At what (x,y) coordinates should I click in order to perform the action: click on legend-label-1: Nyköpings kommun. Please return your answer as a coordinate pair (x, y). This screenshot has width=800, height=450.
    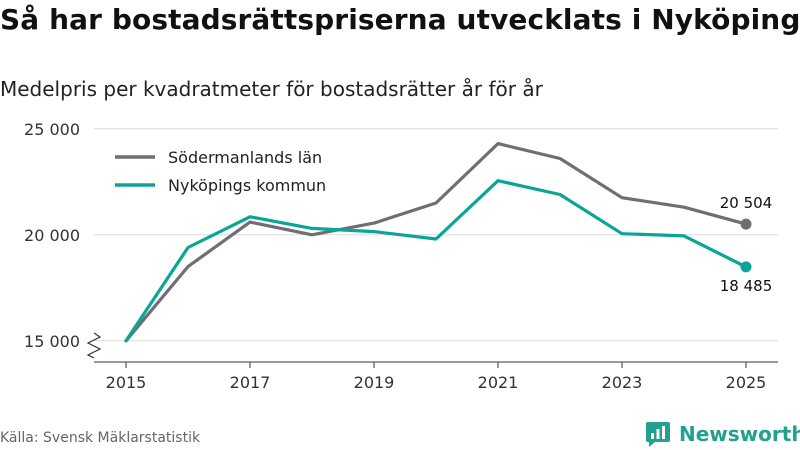
    Looking at the image, I should click on (247, 185).